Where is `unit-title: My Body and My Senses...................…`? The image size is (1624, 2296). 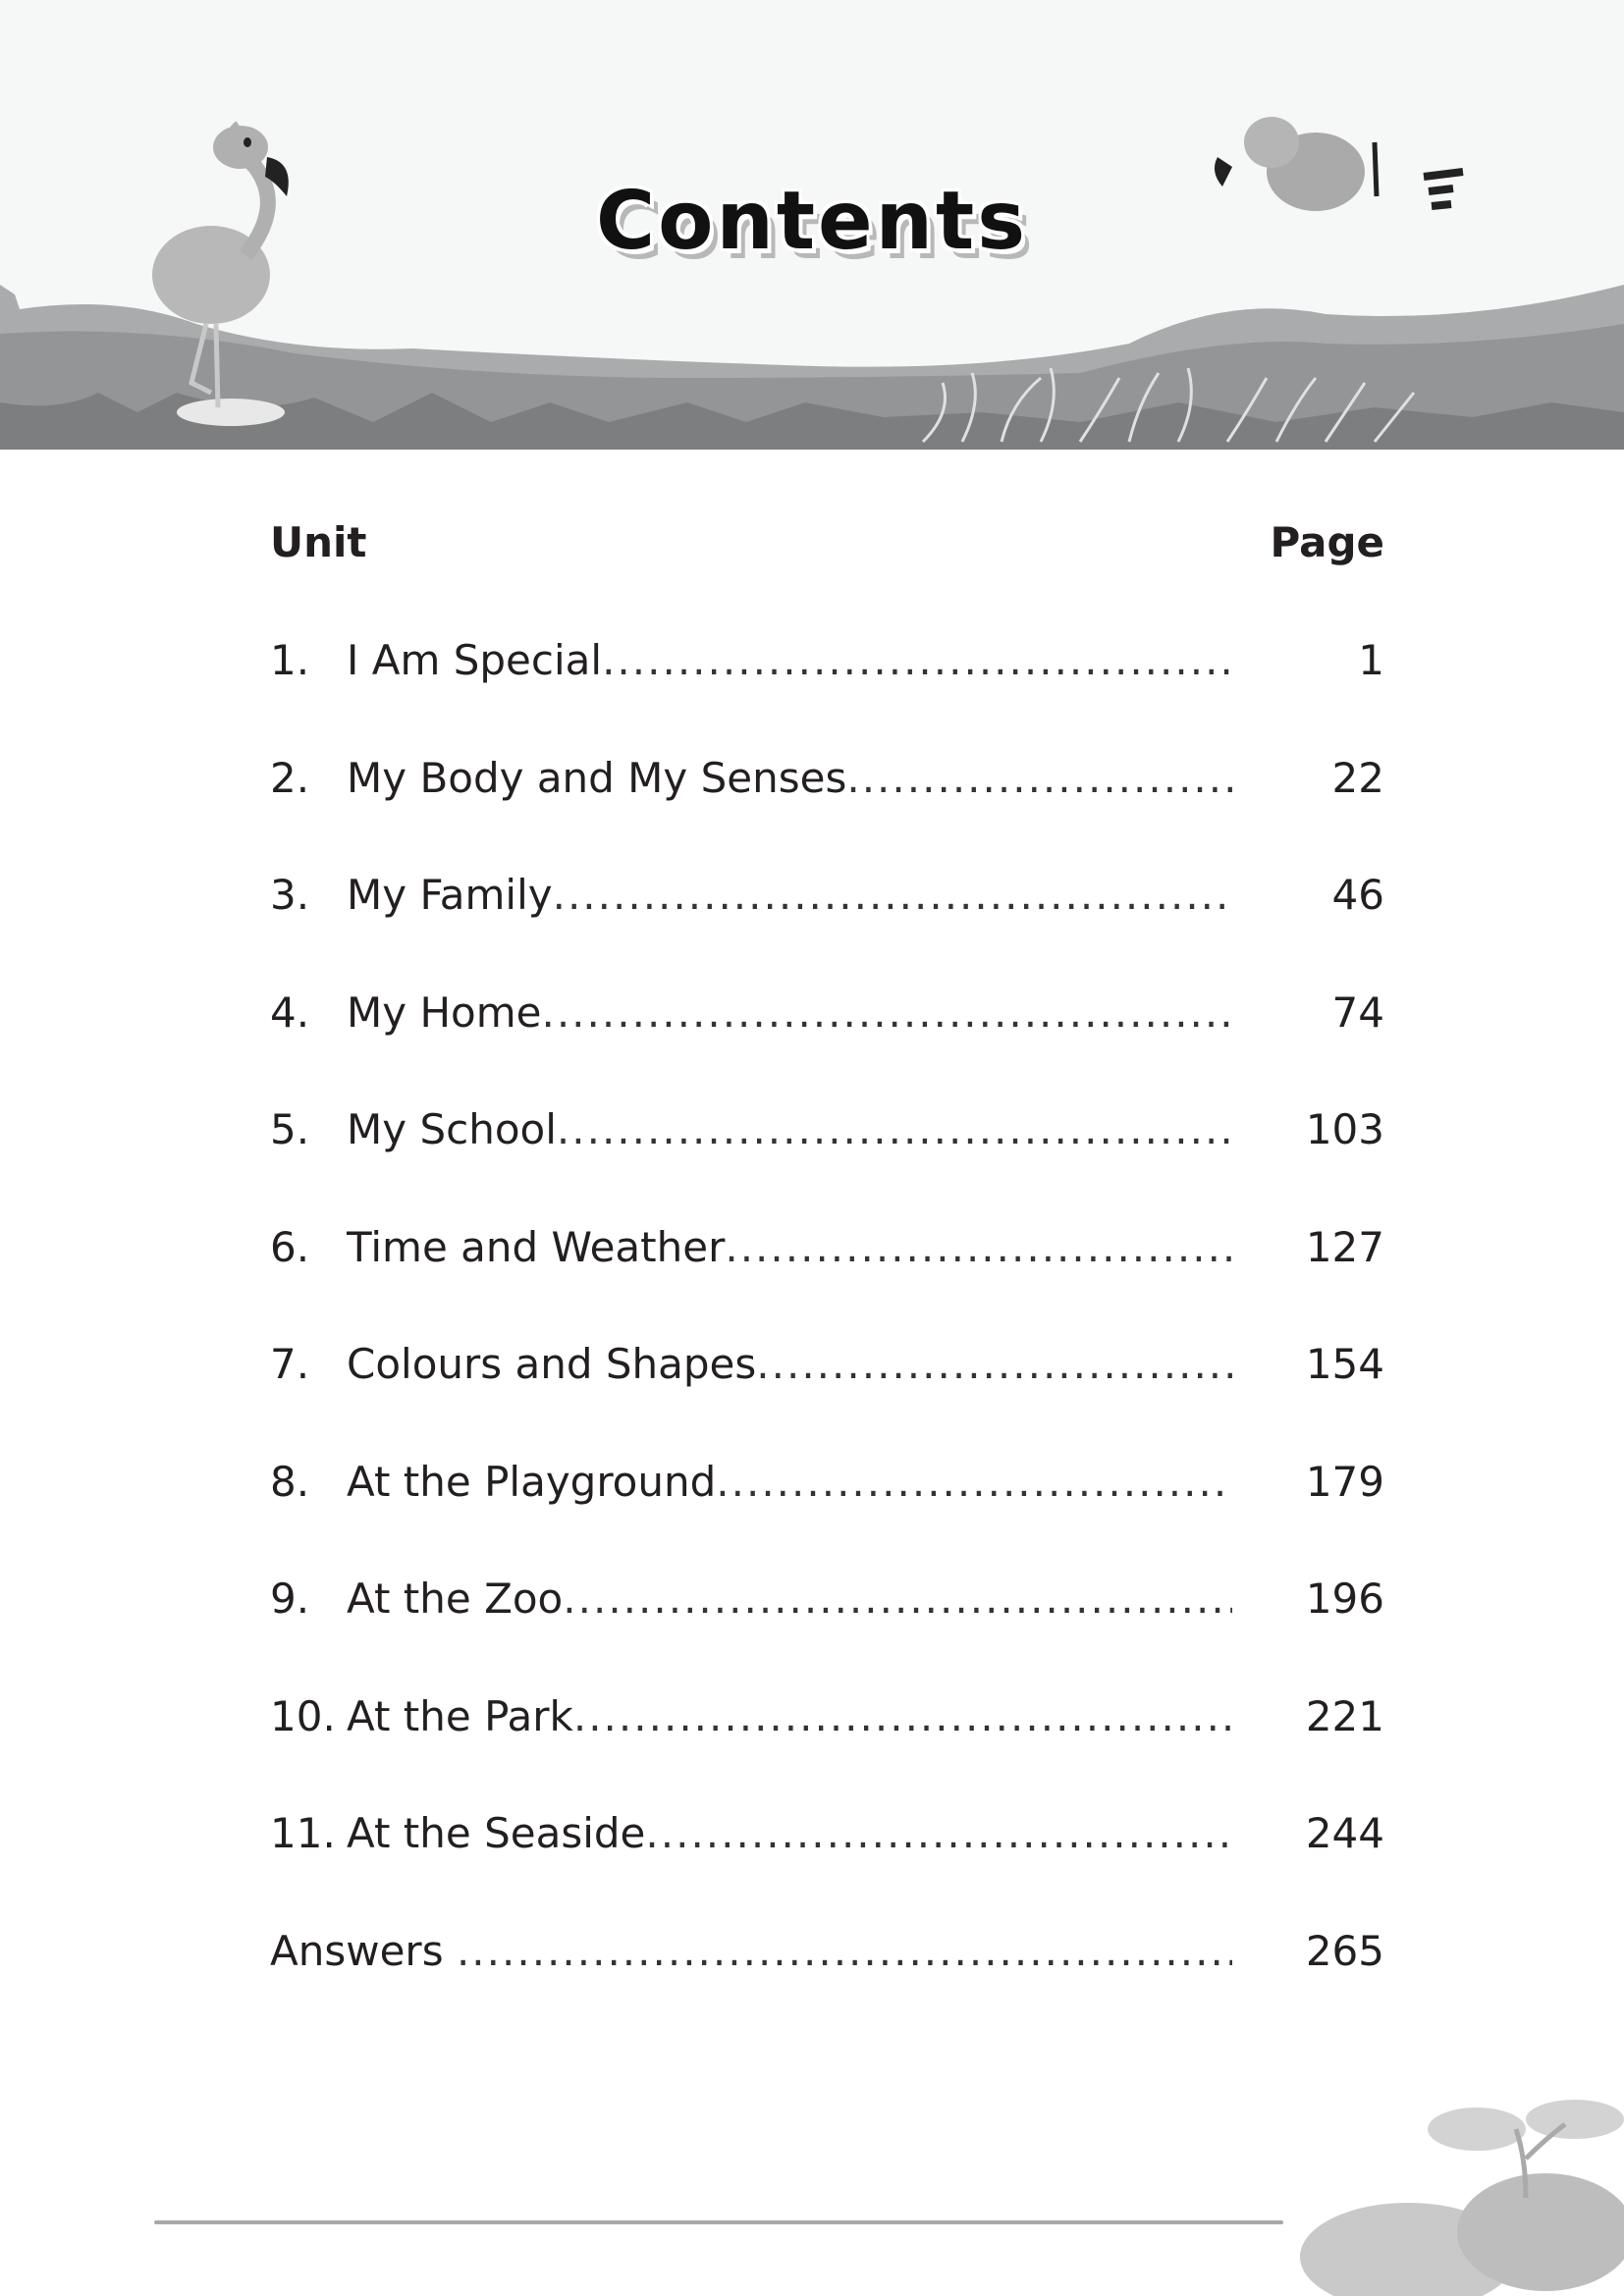
unit-title: My Body and My Senses...................… is located at coordinates (789, 778).